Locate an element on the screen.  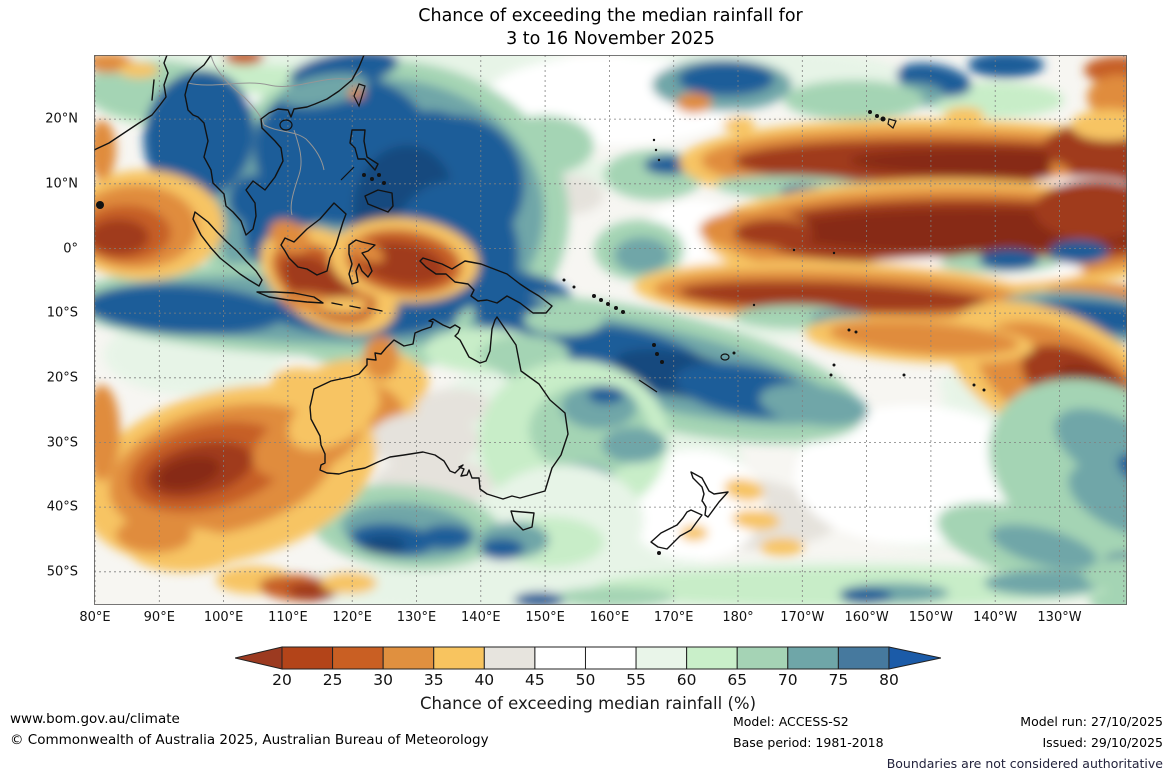
lon-tick-label: 90°E is located at coordinates (159, 617).